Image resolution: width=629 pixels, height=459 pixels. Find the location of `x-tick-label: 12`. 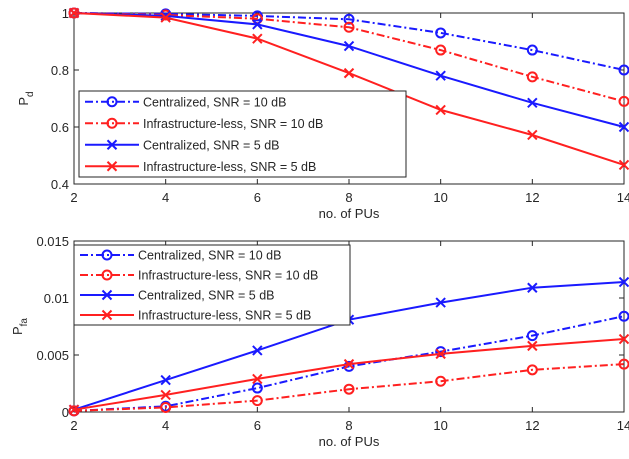

x-tick-label: 12 is located at coordinates (532, 197).